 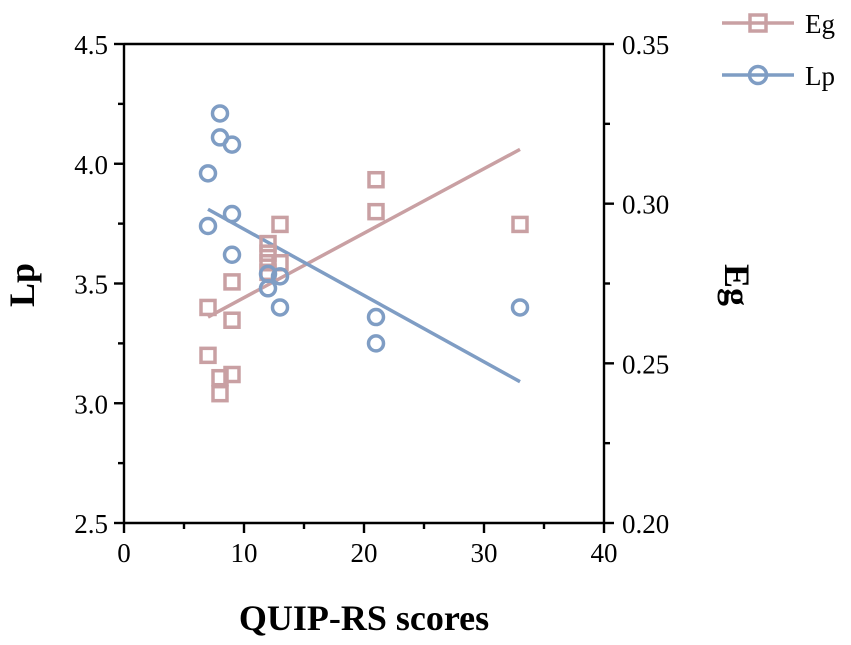 What do you see at coordinates (758, 23) in the screenshot?
I see `legend-swatch-marker-eg` at bounding box center [758, 23].